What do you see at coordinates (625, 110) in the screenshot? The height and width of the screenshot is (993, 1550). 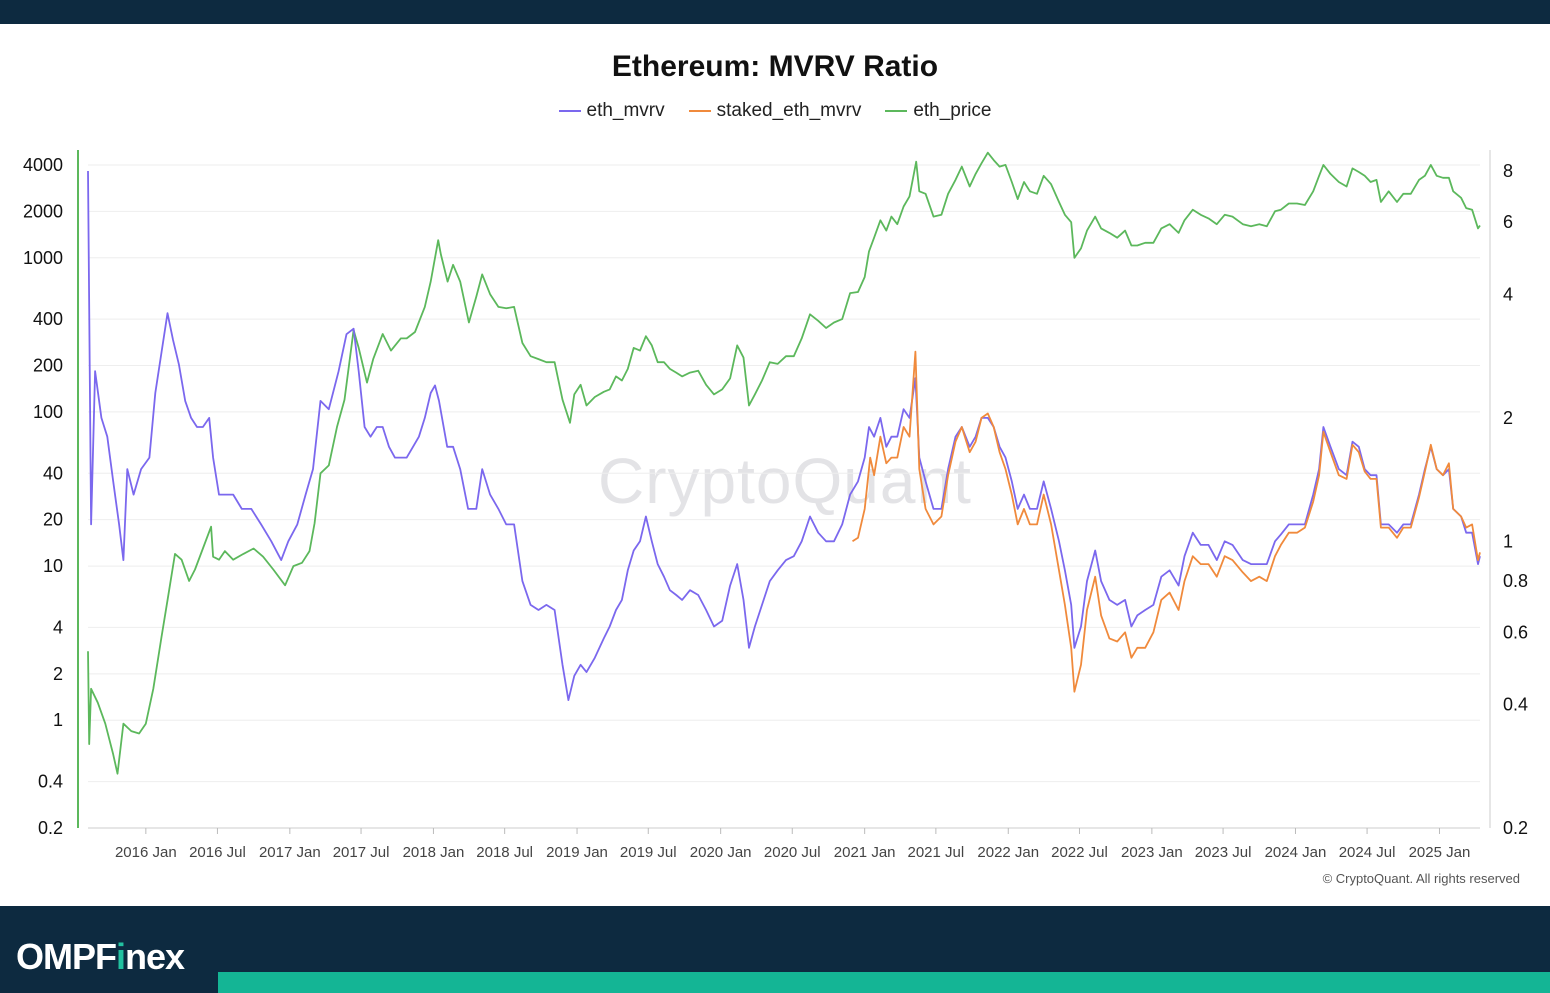 I see `legend-label-eth-mvrv: eth_mvrv` at bounding box center [625, 110].